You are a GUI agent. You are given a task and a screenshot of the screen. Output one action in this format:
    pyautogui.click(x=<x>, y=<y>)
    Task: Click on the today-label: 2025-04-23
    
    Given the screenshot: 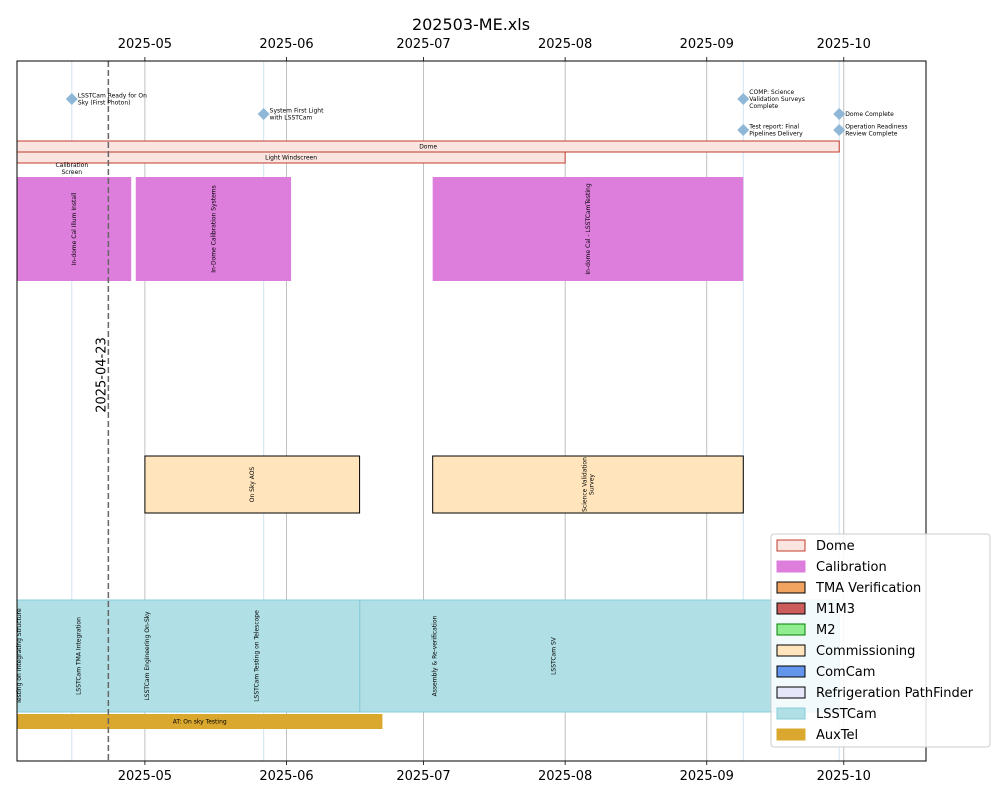 What is the action you would take?
    pyautogui.click(x=101, y=375)
    